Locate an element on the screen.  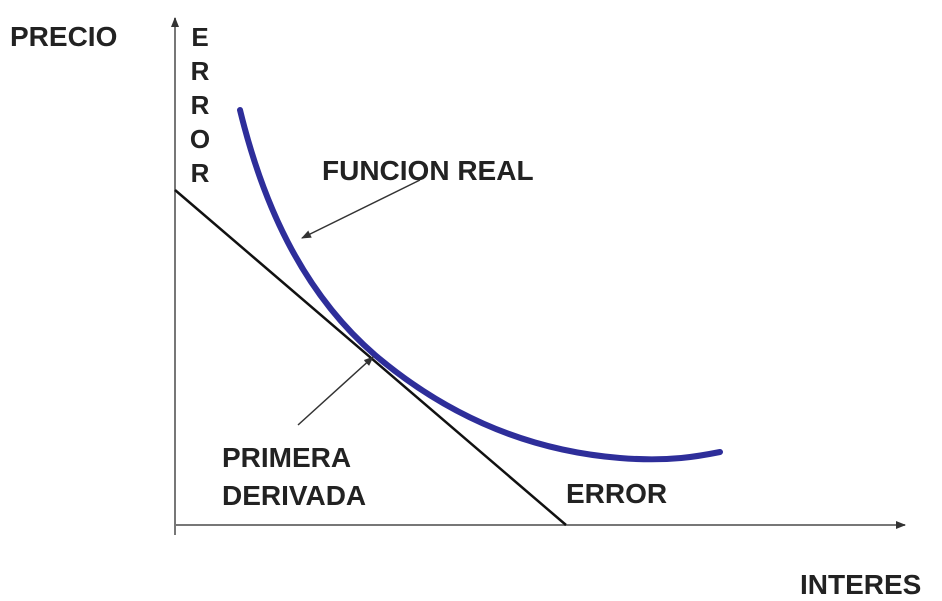
y-axis-label: PRECIO is located at coordinates (63, 36).